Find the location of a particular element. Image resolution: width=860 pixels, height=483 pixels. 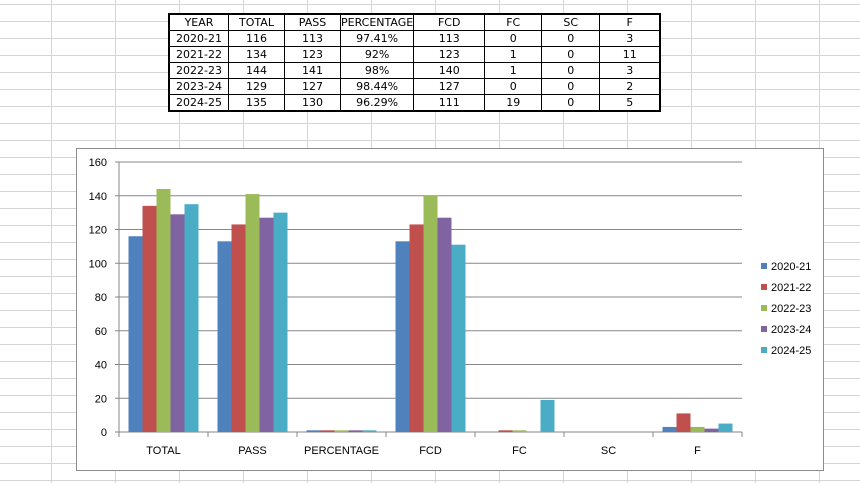

cell-year: 2022-23 is located at coordinates (198, 70).